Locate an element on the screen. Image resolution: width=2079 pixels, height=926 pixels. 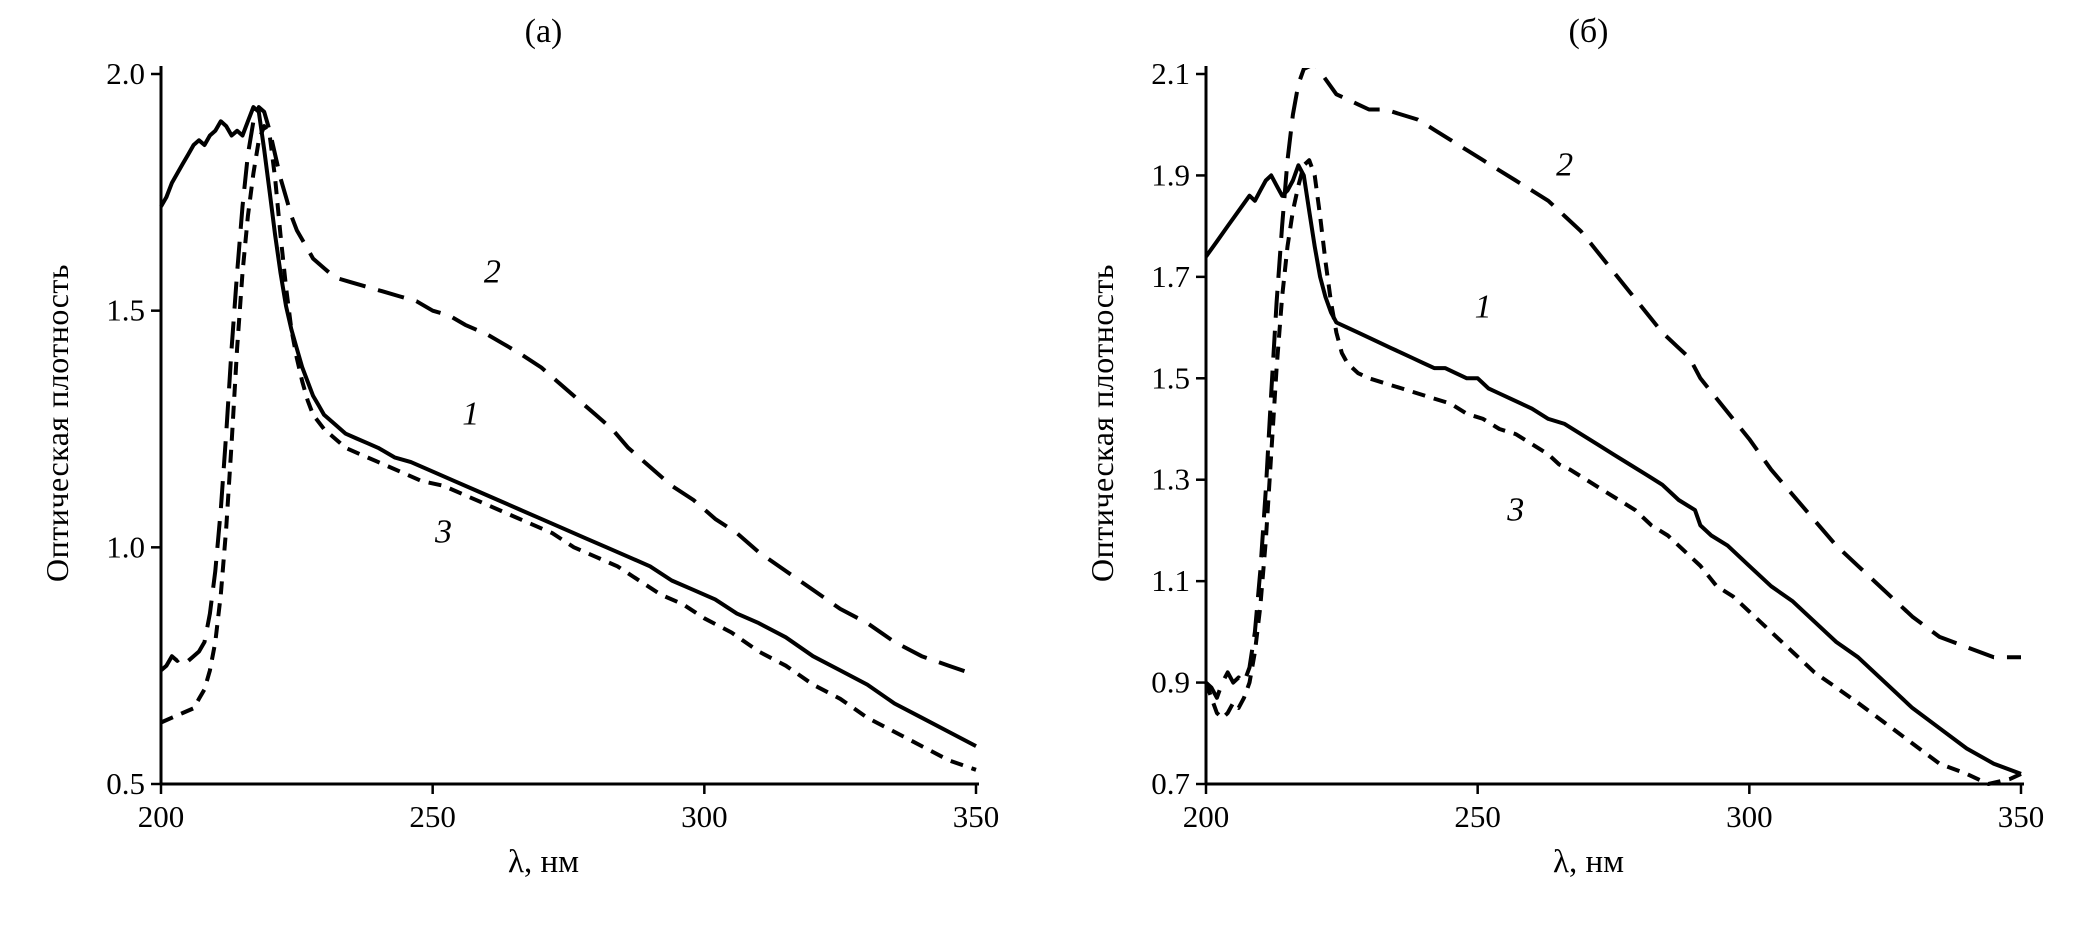
panel-title: (б) is located at coordinates (1588, 31).